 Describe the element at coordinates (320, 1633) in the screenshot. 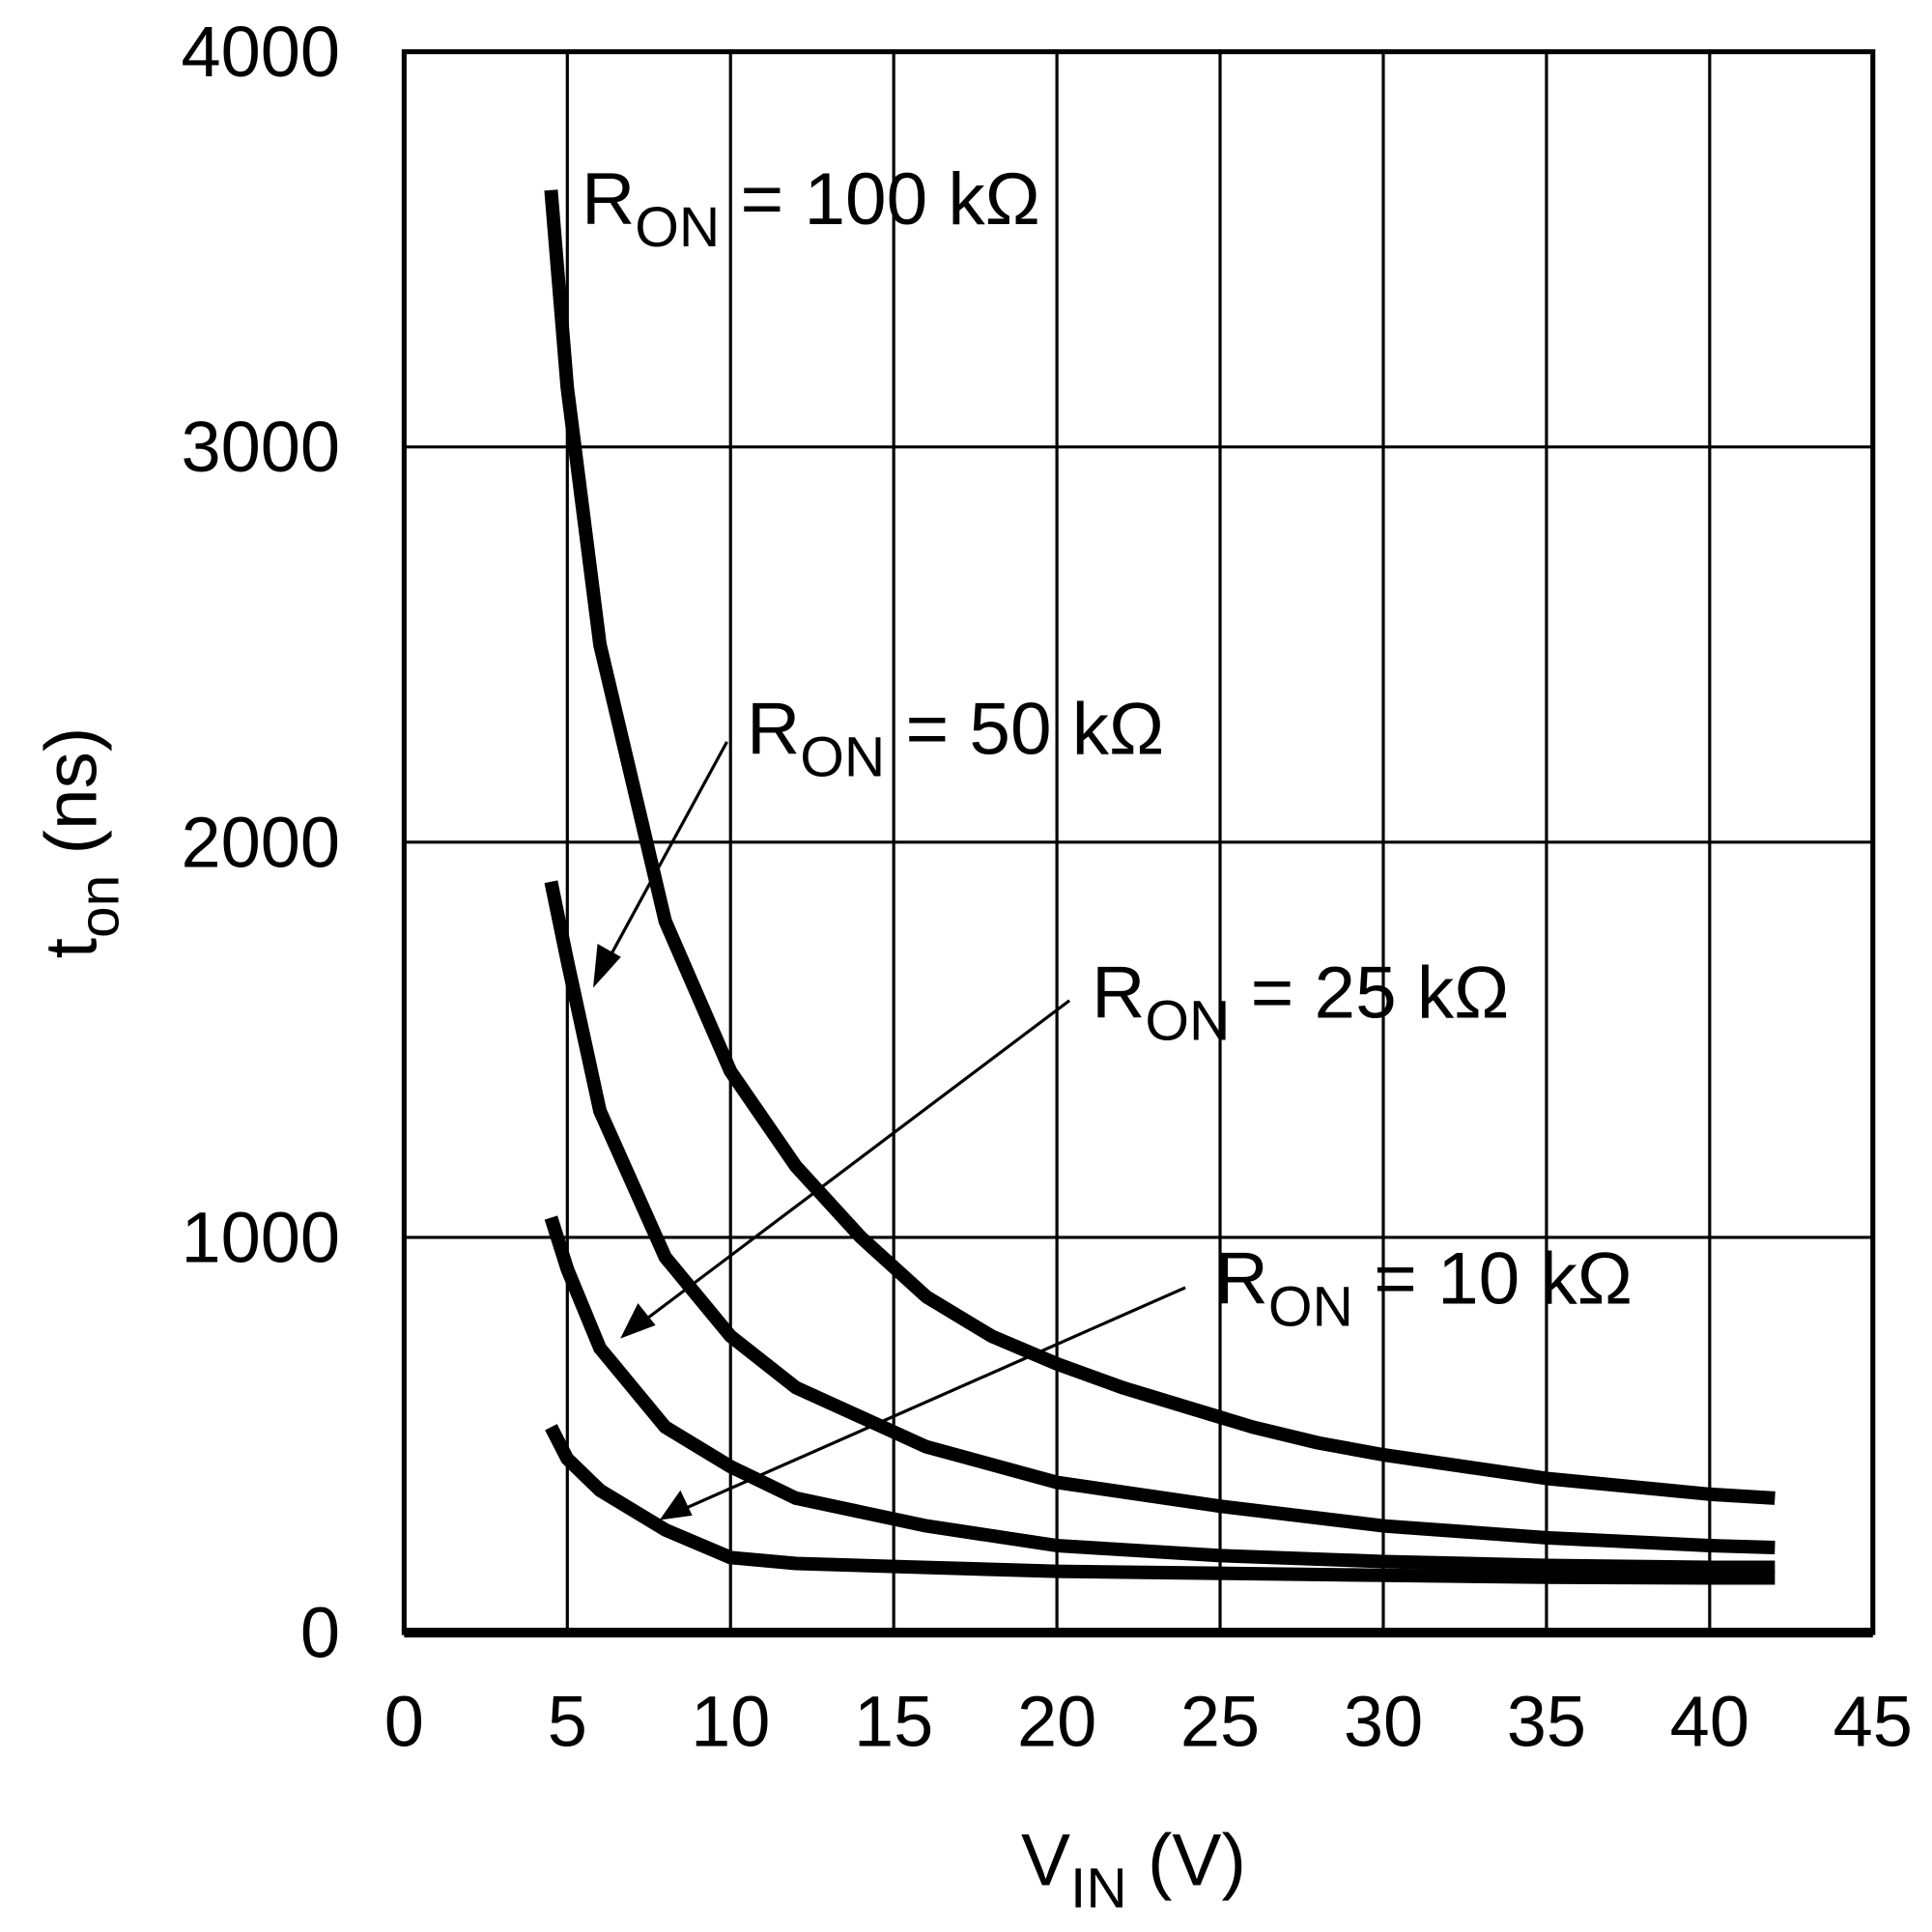

I see `y-tick-label: 0` at that location.